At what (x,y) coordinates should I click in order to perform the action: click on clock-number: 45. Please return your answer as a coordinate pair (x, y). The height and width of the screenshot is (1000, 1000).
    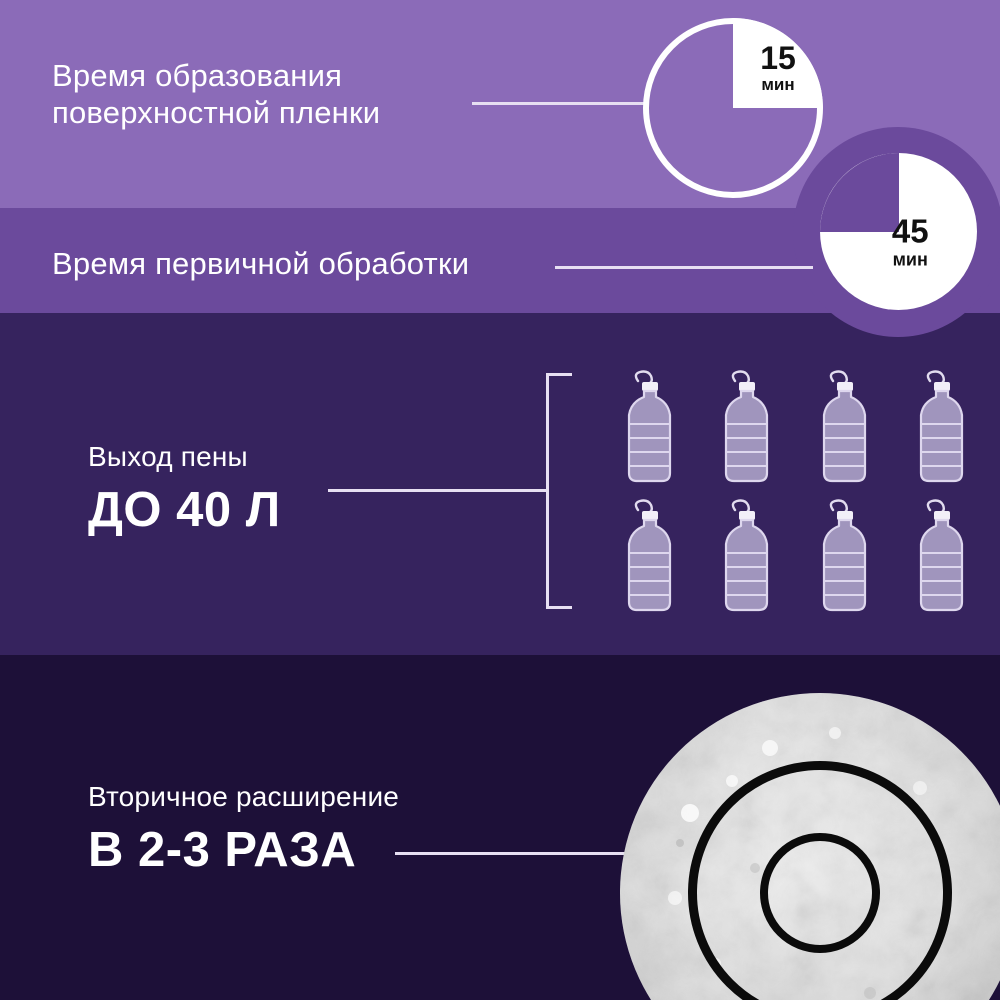
    Looking at the image, I should click on (910, 231).